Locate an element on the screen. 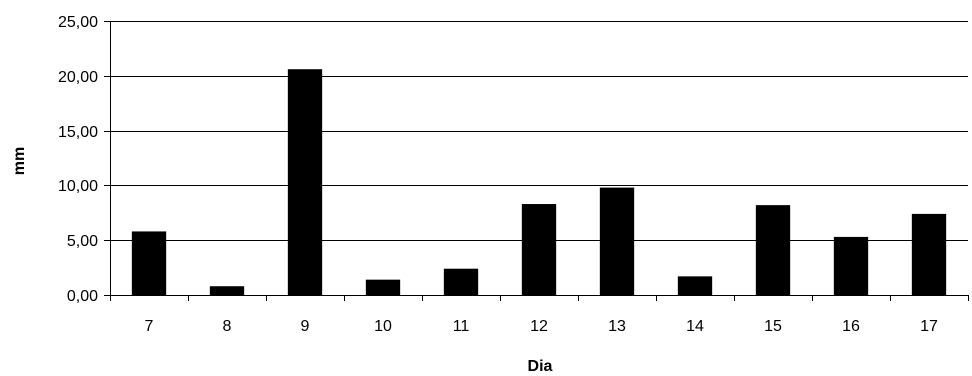 The height and width of the screenshot is (376, 972). x-tick-label: 13 is located at coordinates (617, 326).